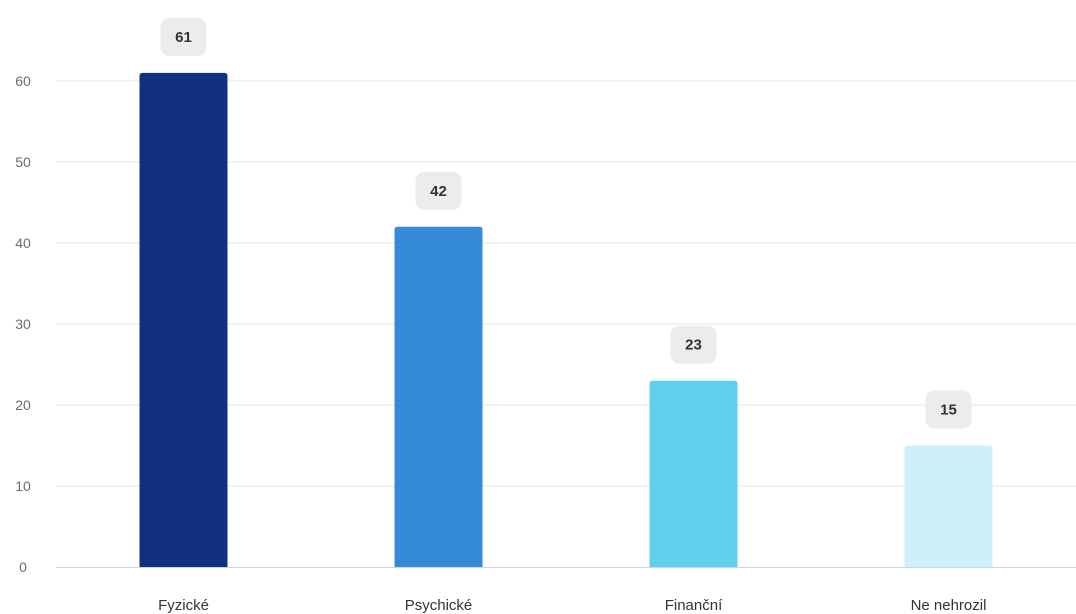 This screenshot has width=1076, height=614. Describe the element at coordinates (694, 605) in the screenshot. I see `x-tick-label: Finanční` at that location.